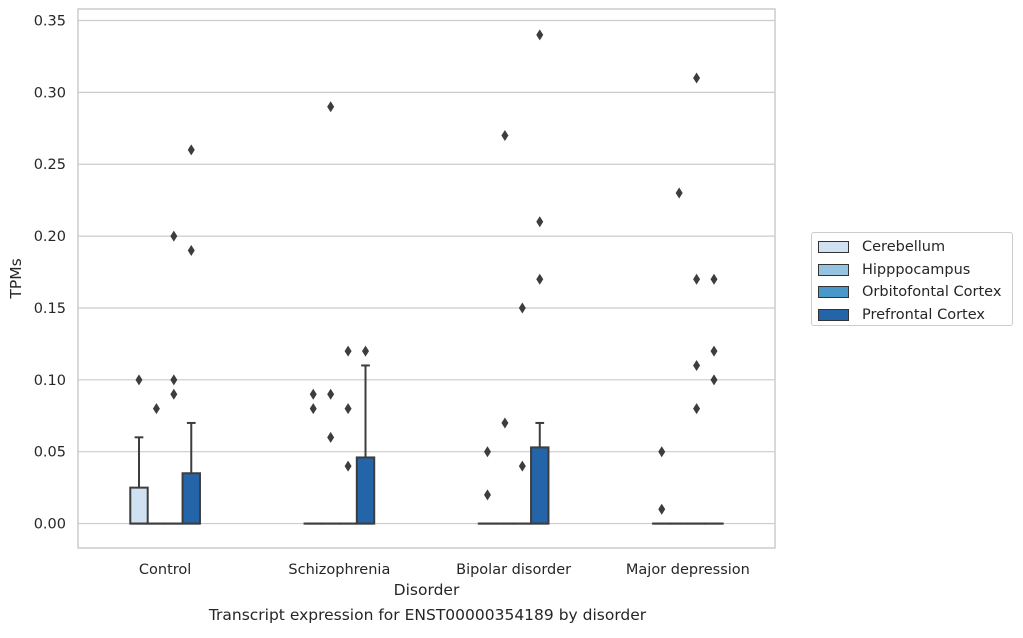 The height and width of the screenshot is (638, 1023). I want to click on x-tick-label: Major depression, so click(688, 570).